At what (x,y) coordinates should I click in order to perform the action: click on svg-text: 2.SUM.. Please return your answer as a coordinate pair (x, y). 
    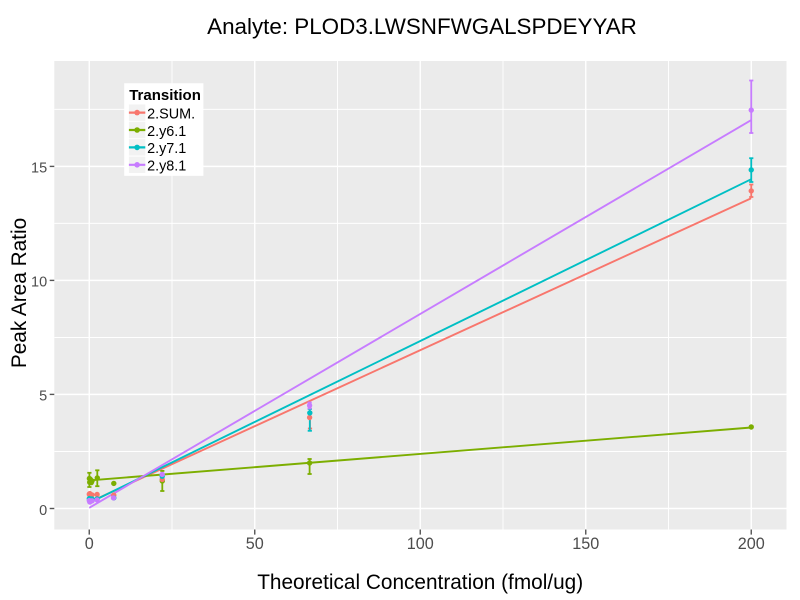
    Looking at the image, I should click on (171, 114).